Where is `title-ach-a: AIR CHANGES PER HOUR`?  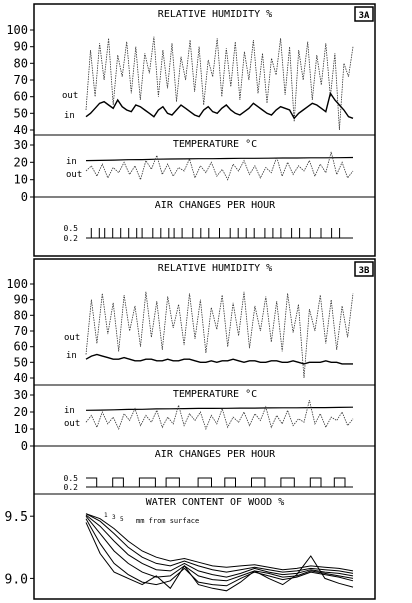
title-ach-a: AIR CHANGES PER HOUR is located at coordinates (215, 205).